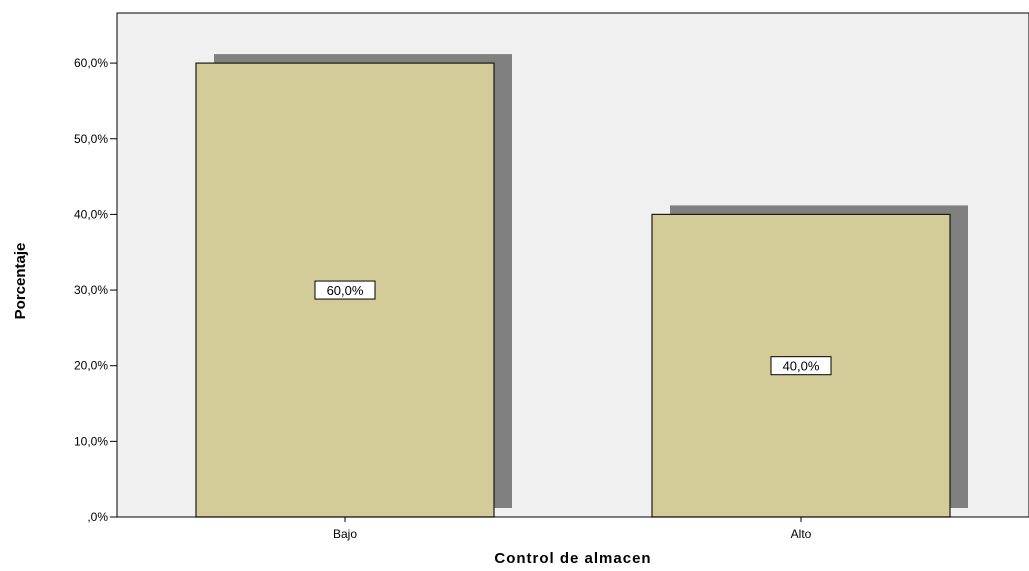 The width and height of the screenshot is (1029, 571). I want to click on y-tick-label-30: 30,0%, so click(91, 290).